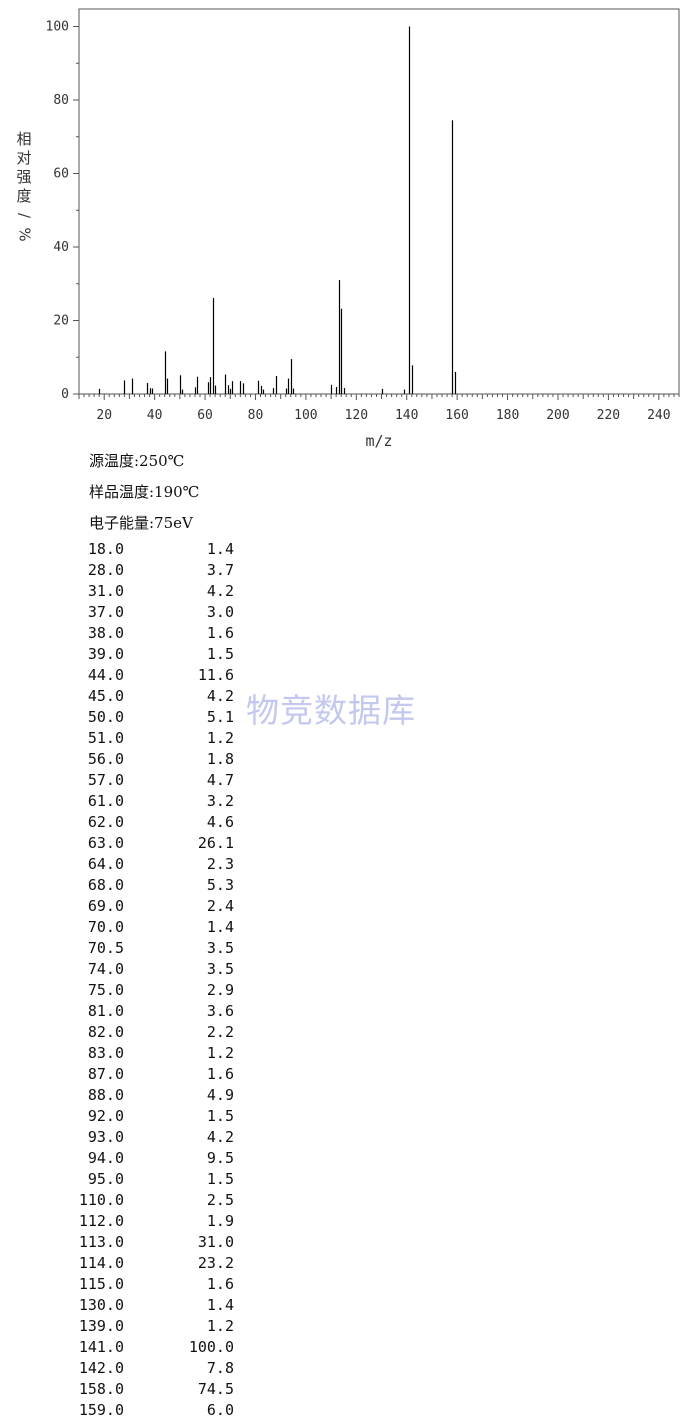 Image resolution: width=687 pixels, height=1421 pixels. Describe the element at coordinates (105, 990) in the screenshot. I see `mz-value: 75.0` at that location.